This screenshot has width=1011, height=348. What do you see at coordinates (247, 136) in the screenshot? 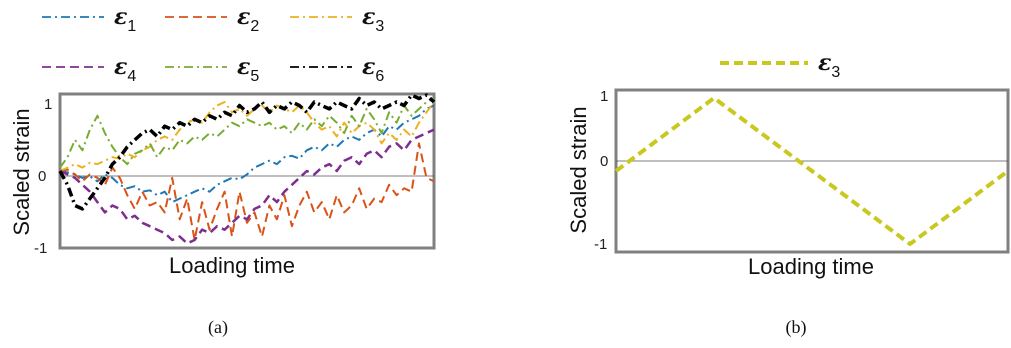
I see `series-line-a-eps3` at bounding box center [247, 136].